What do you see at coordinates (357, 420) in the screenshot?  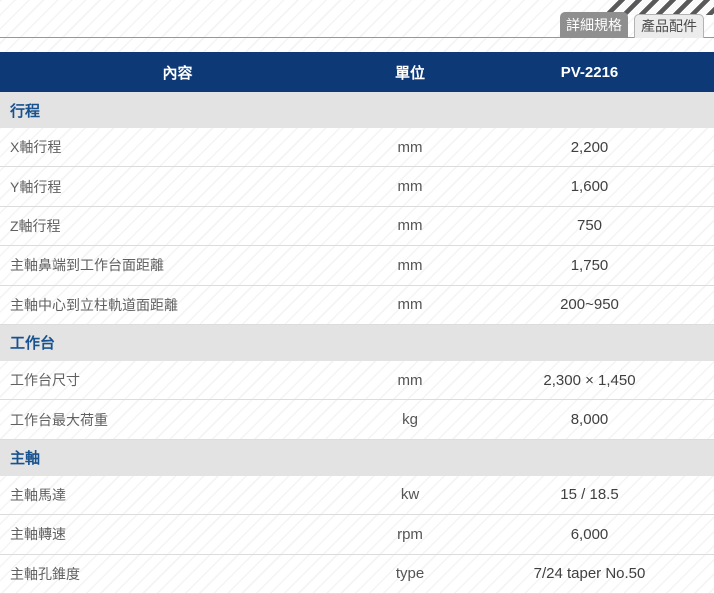 I see `spec-row: 工作台最大荷重 kg 8,000` at bounding box center [357, 420].